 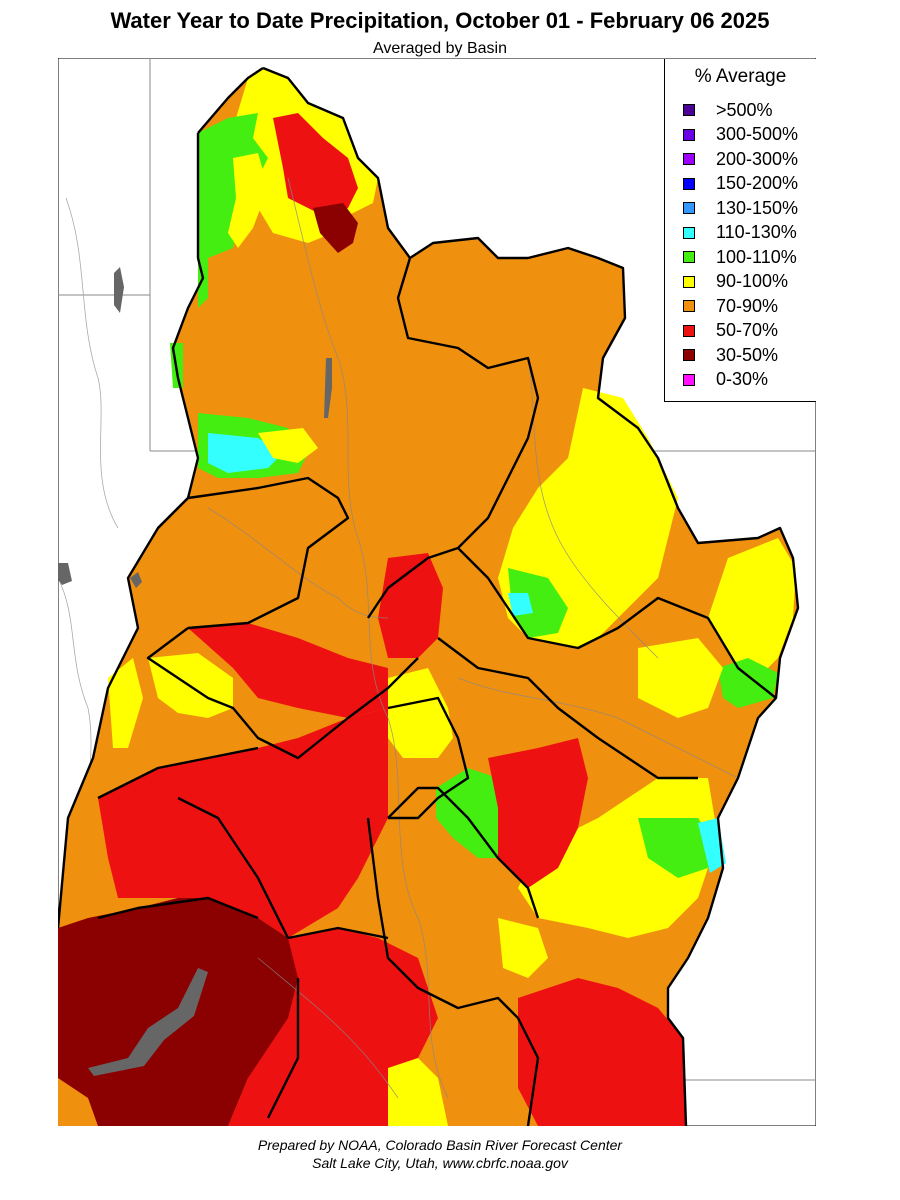 What do you see at coordinates (418, 1092) in the screenshot?
I see `region-90-100-south` at bounding box center [418, 1092].